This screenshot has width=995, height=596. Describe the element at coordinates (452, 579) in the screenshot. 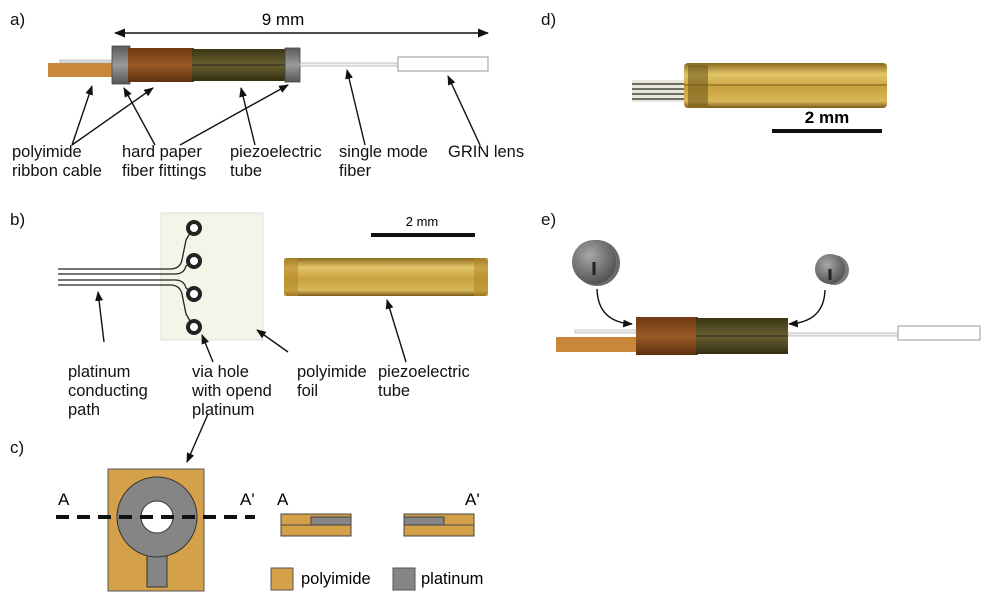

I see `legend-label-platinum: platinum` at that location.